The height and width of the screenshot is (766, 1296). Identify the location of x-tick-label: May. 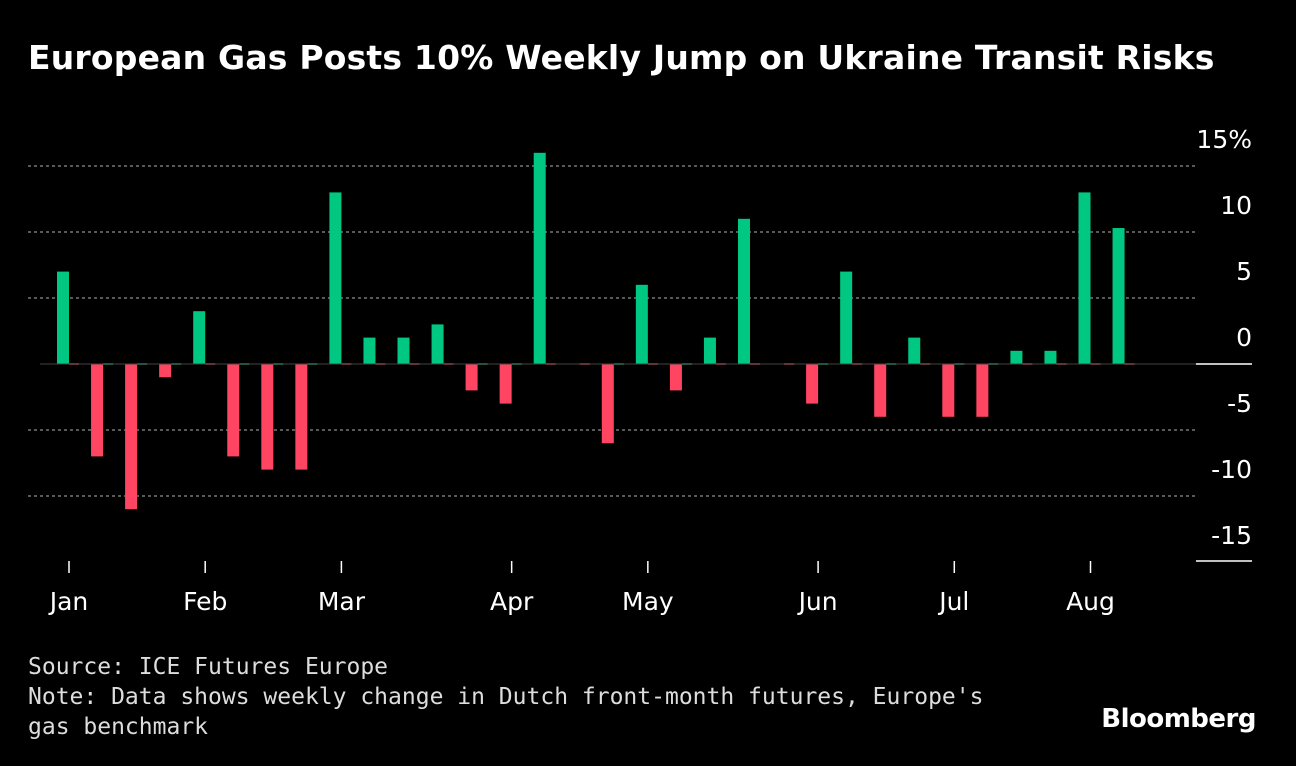
(648, 601).